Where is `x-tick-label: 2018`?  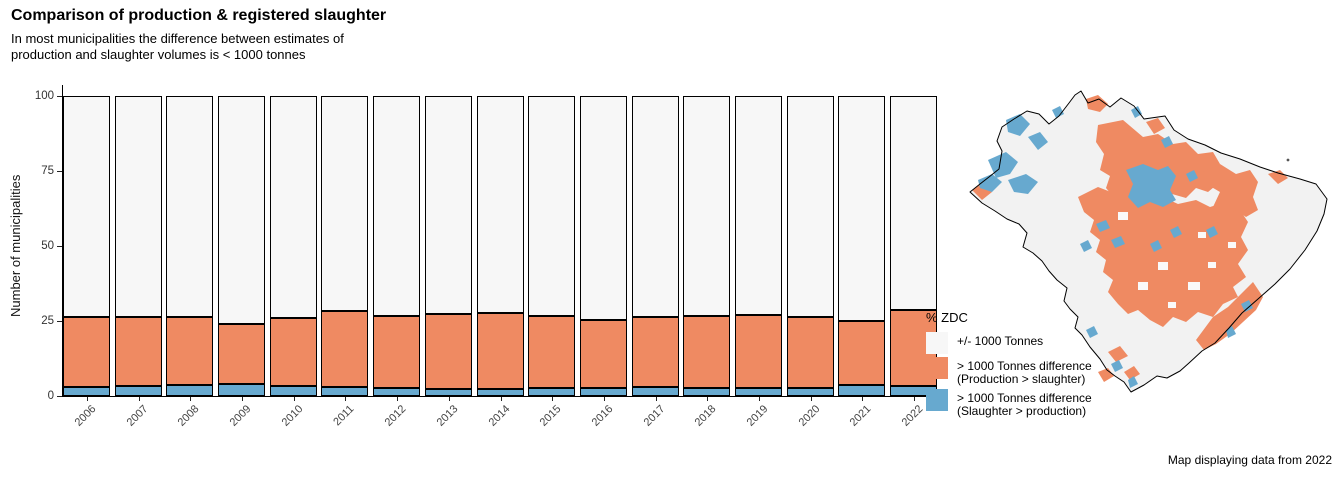 x-tick-label: 2018 is located at coordinates (705, 416).